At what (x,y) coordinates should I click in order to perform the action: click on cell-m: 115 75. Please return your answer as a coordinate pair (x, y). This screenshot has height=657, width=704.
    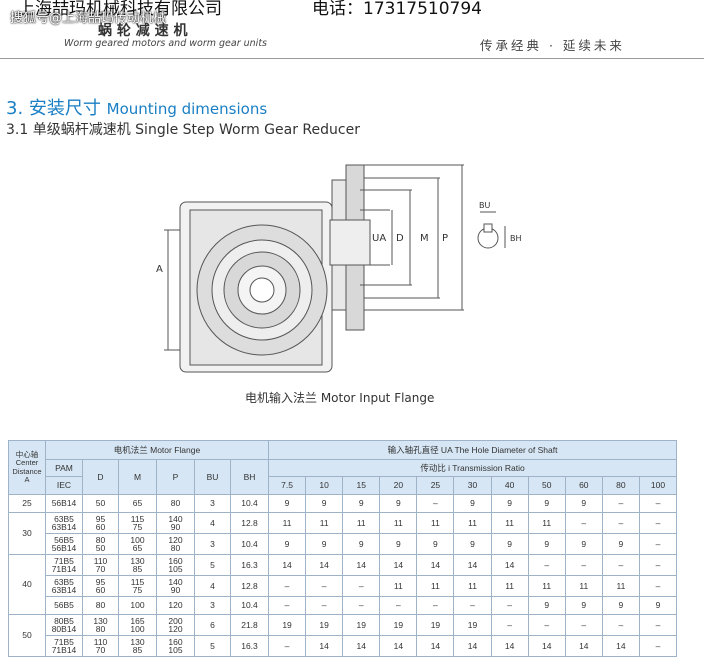
    Looking at the image, I should click on (137, 523).